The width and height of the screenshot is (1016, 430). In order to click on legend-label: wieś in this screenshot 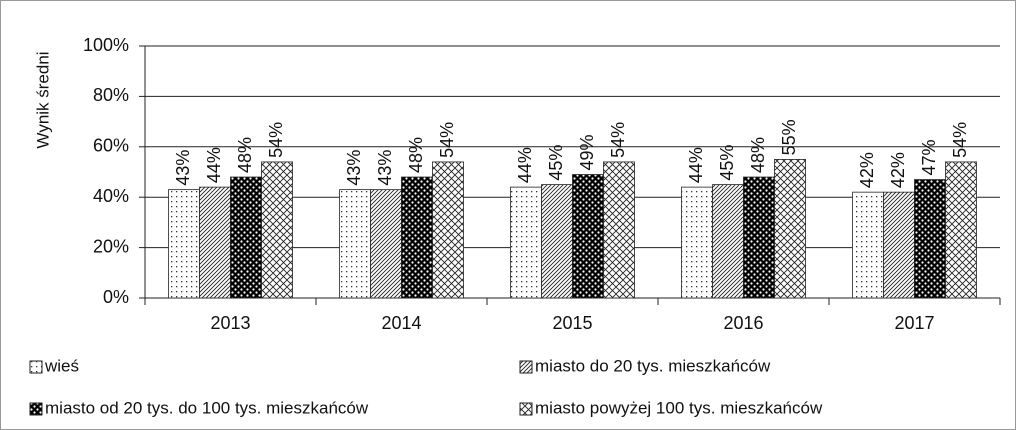, I will do `click(61, 365)`.